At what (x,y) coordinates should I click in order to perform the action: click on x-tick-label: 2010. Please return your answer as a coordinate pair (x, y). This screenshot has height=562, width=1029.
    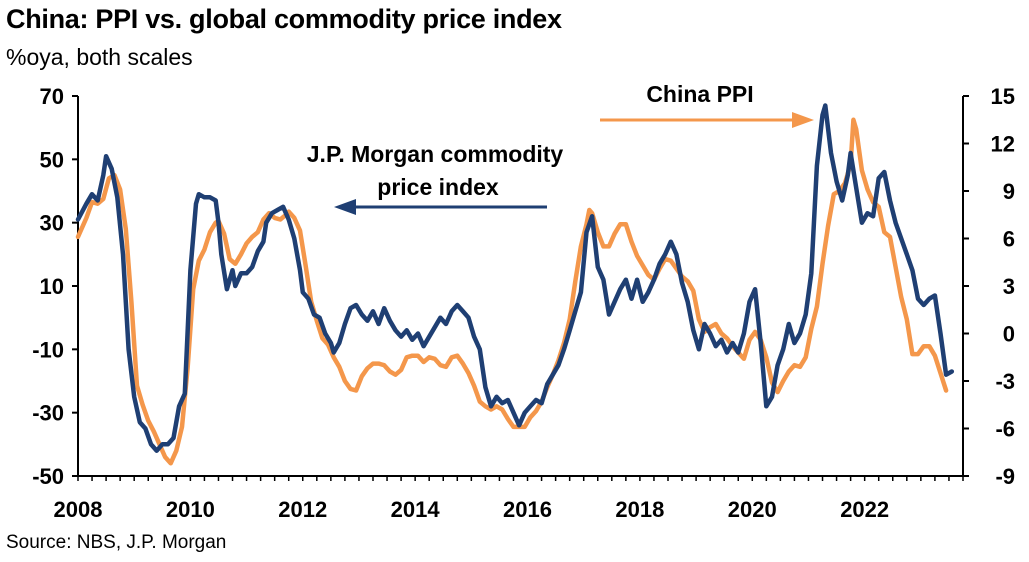
    Looking at the image, I should click on (190, 509).